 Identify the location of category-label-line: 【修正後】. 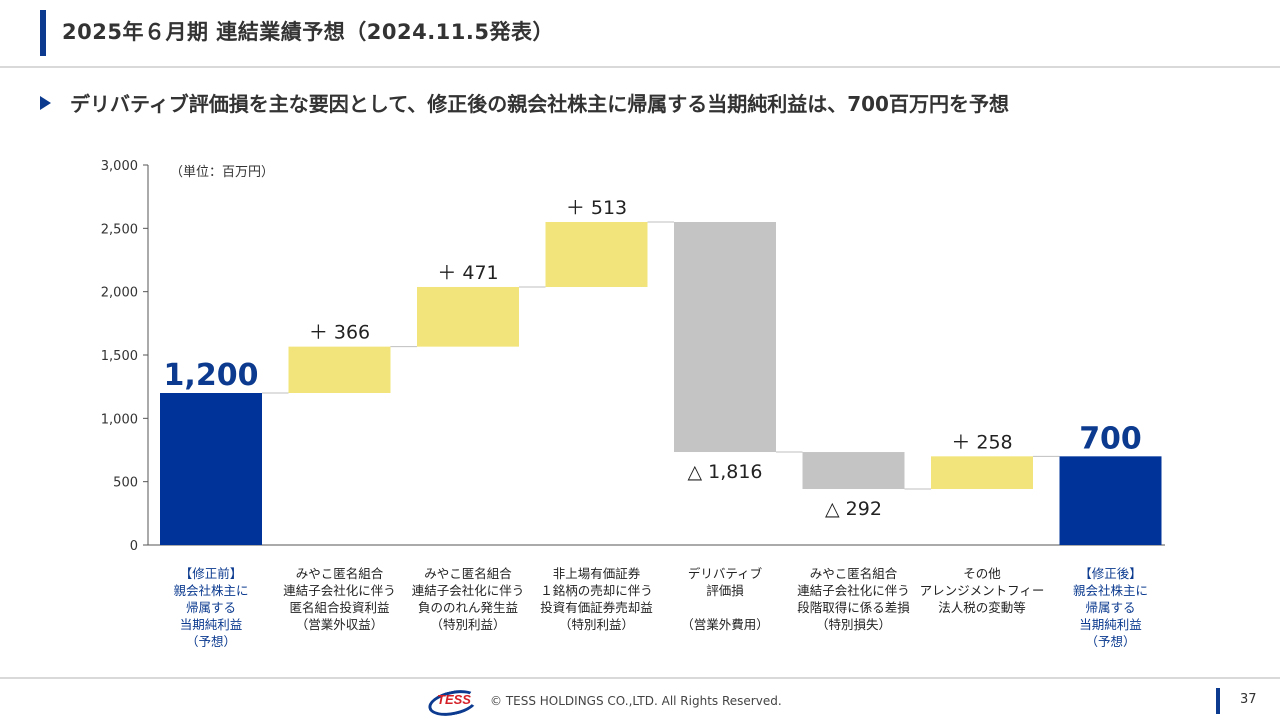
(1110, 573).